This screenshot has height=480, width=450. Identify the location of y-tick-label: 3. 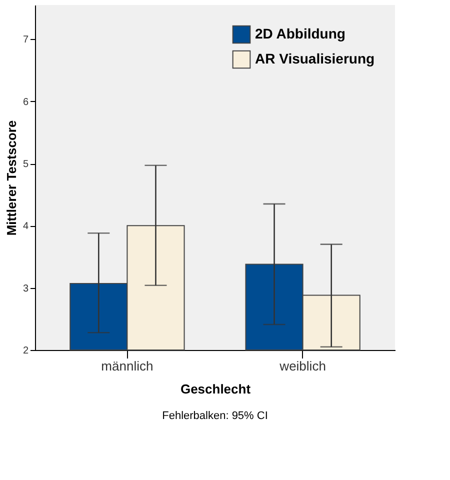
(25, 288).